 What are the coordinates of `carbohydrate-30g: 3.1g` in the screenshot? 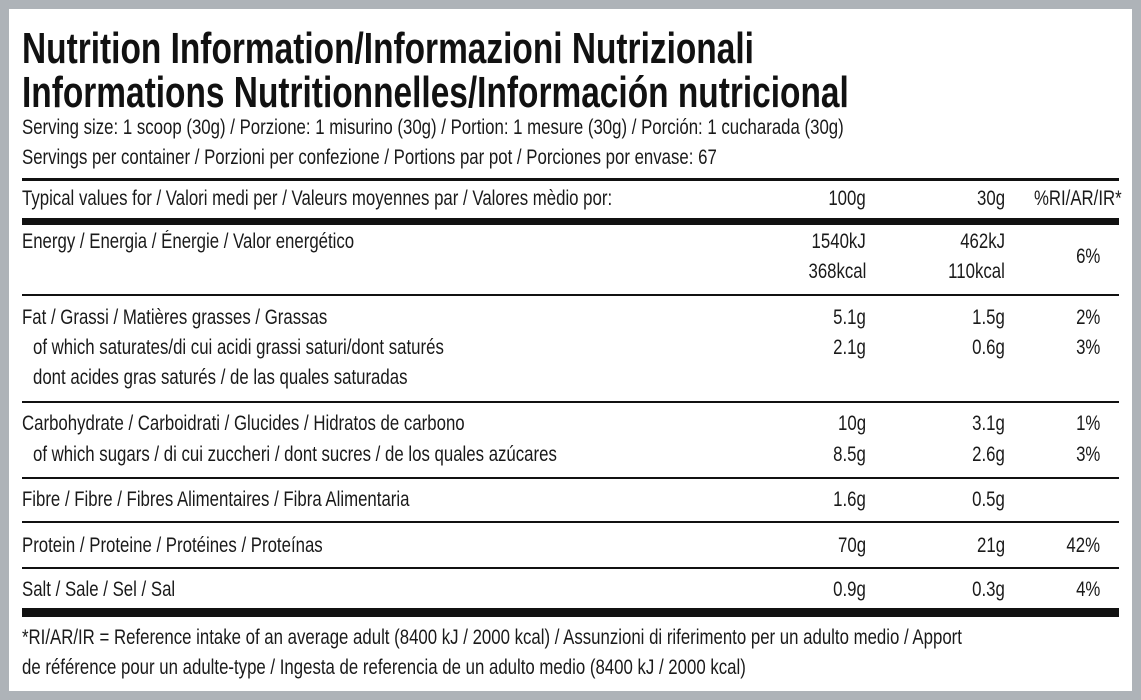 It's located at (988, 423).